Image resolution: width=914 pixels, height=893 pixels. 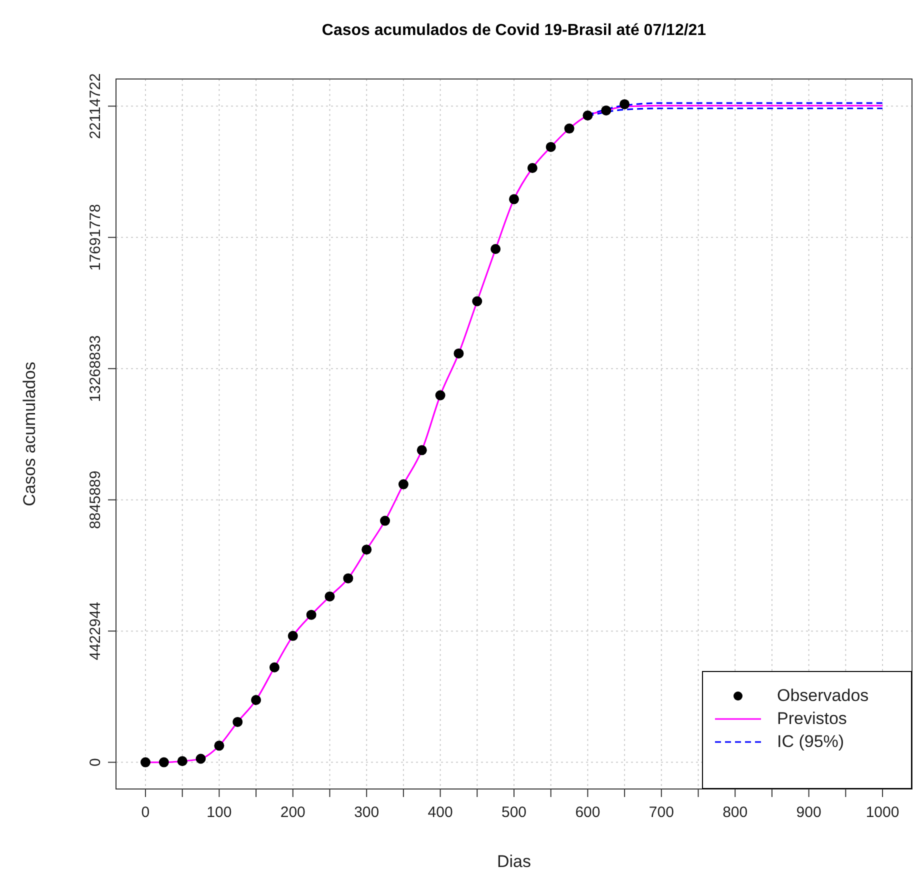 What do you see at coordinates (812, 718) in the screenshot?
I see `legend-label: Previstos` at bounding box center [812, 718].